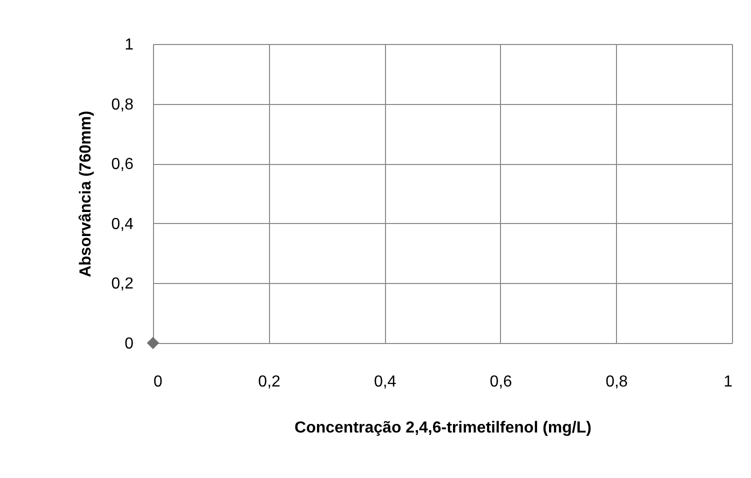 The height and width of the screenshot is (478, 751). I want to click on x-tick-label: 1, so click(728, 382).